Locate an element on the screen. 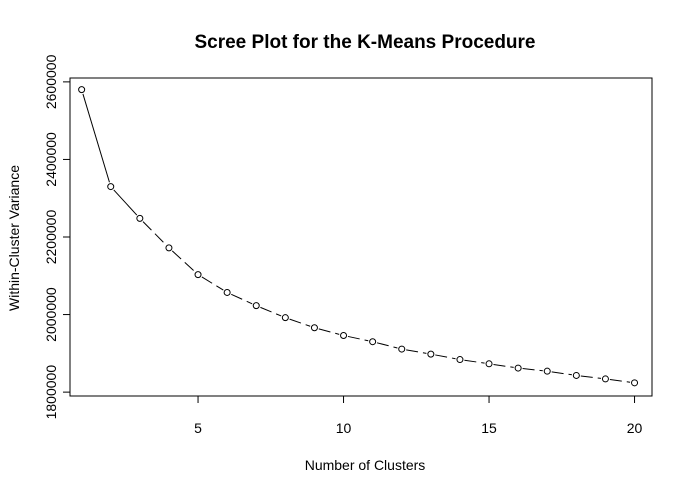  y-axis-label: Within-Cluster Variance is located at coordinates (14, 238).